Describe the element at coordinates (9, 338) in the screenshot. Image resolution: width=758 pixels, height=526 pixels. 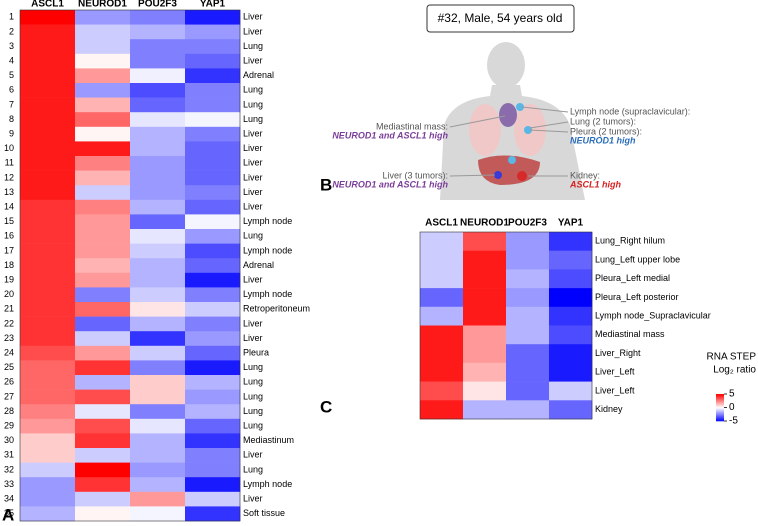
I see `row-number: 23` at that location.